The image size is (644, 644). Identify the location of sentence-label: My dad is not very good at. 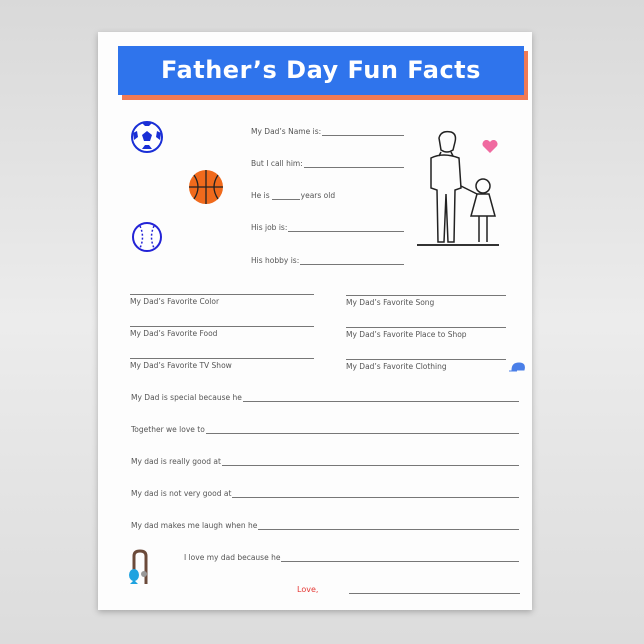
(181, 493).